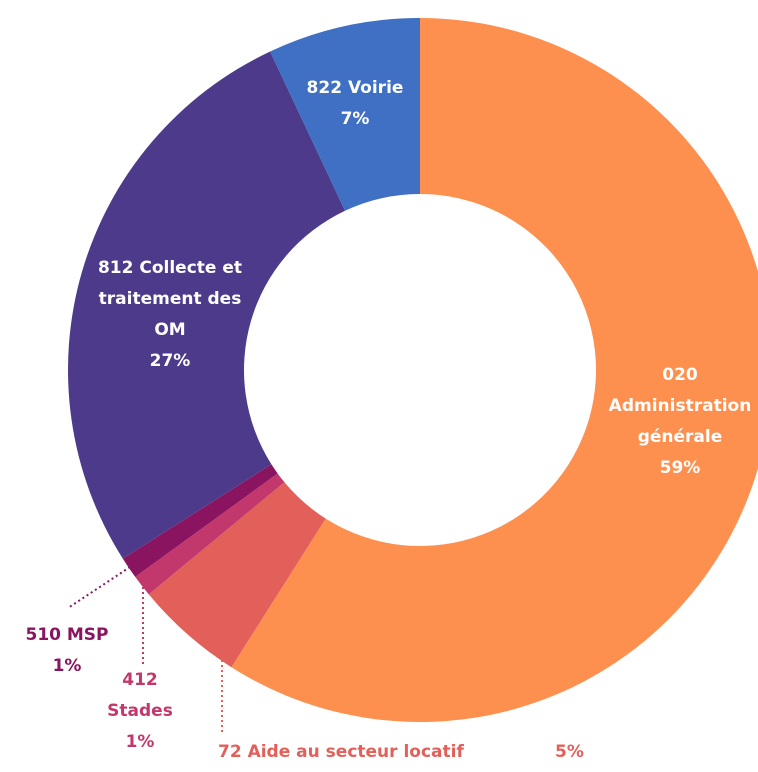  I want to click on slice-label: 510 MSP, so click(66, 635).